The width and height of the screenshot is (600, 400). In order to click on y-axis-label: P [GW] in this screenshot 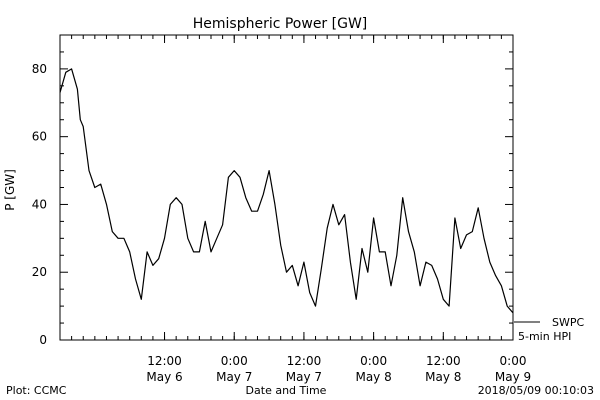, I will do `click(10, 190)`.